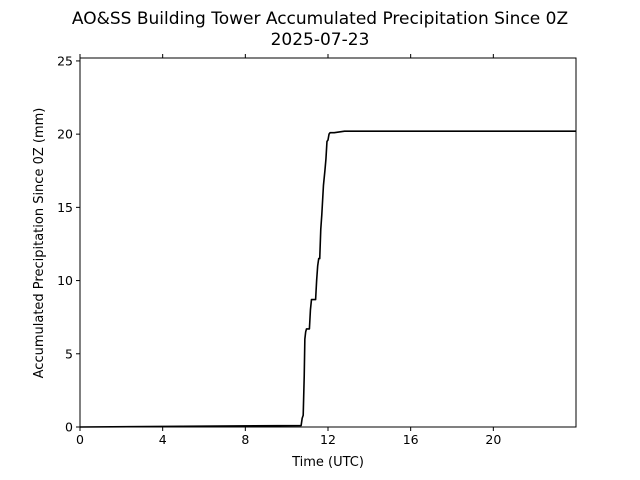 The image size is (640, 480). What do you see at coordinates (39, 243) in the screenshot?
I see `y-axis-label: Accumulated Precipitation Since 0Z (mm)` at bounding box center [39, 243].